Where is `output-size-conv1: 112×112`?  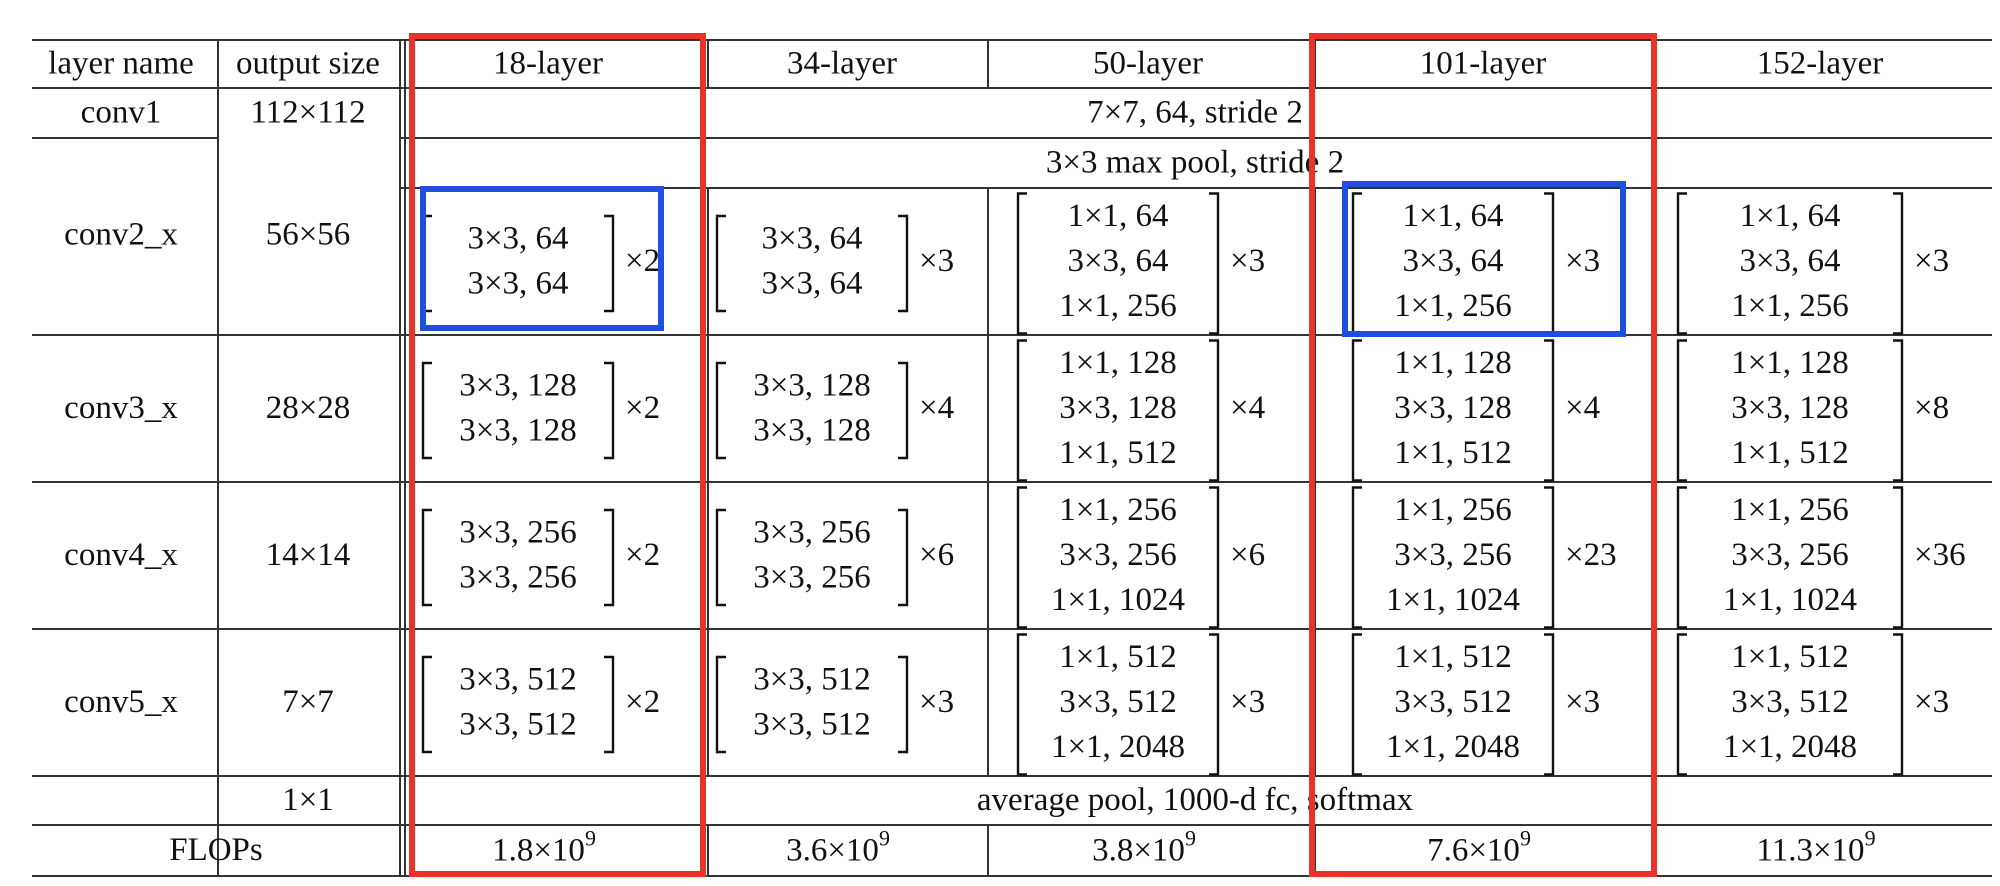
output-size-conv1: 112×112 is located at coordinates (307, 113).